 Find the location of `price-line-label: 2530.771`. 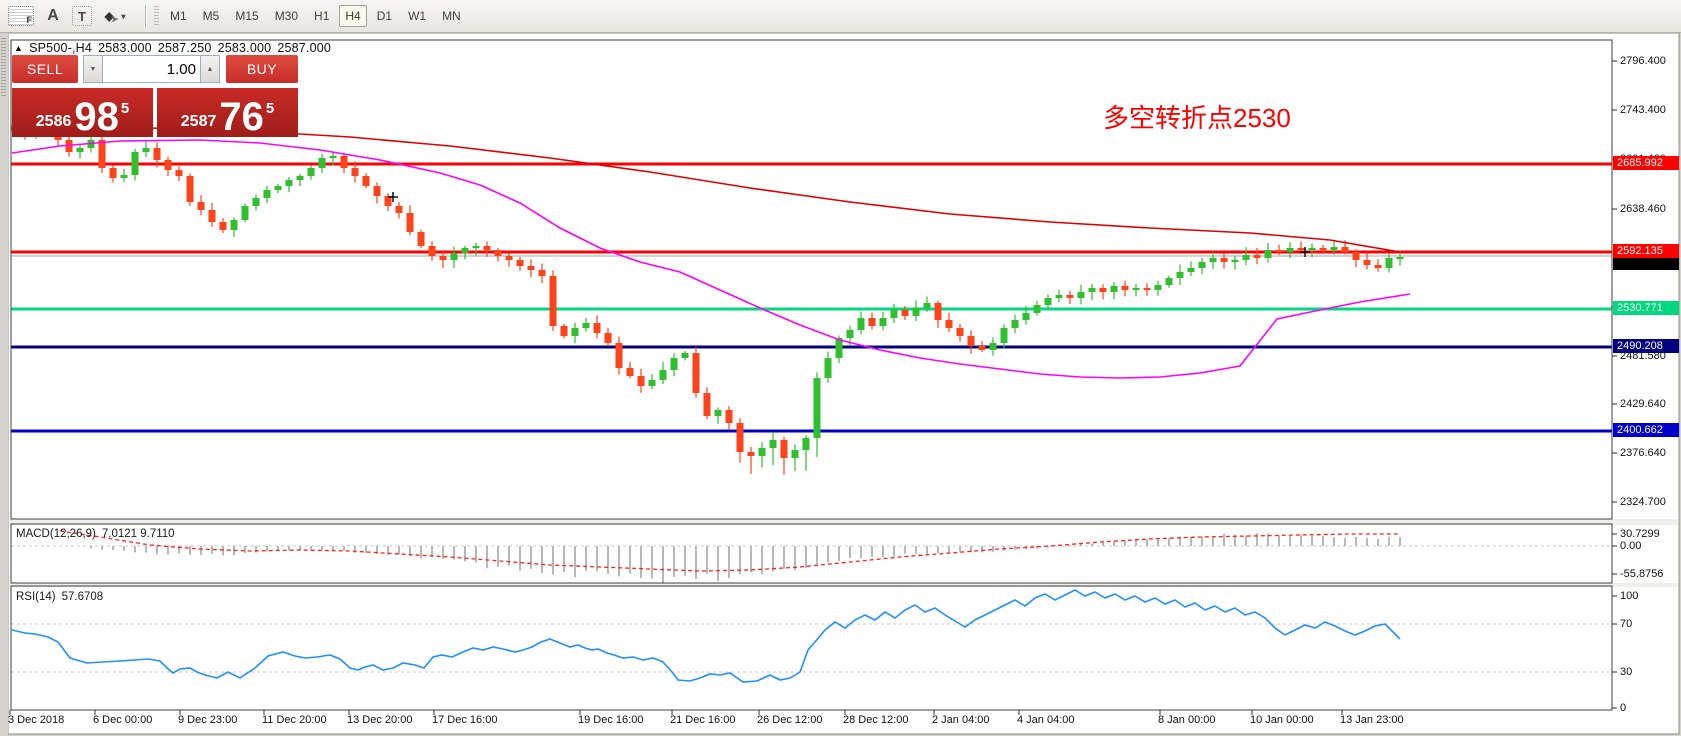

price-line-label: 2530.771 is located at coordinates (1646, 308).